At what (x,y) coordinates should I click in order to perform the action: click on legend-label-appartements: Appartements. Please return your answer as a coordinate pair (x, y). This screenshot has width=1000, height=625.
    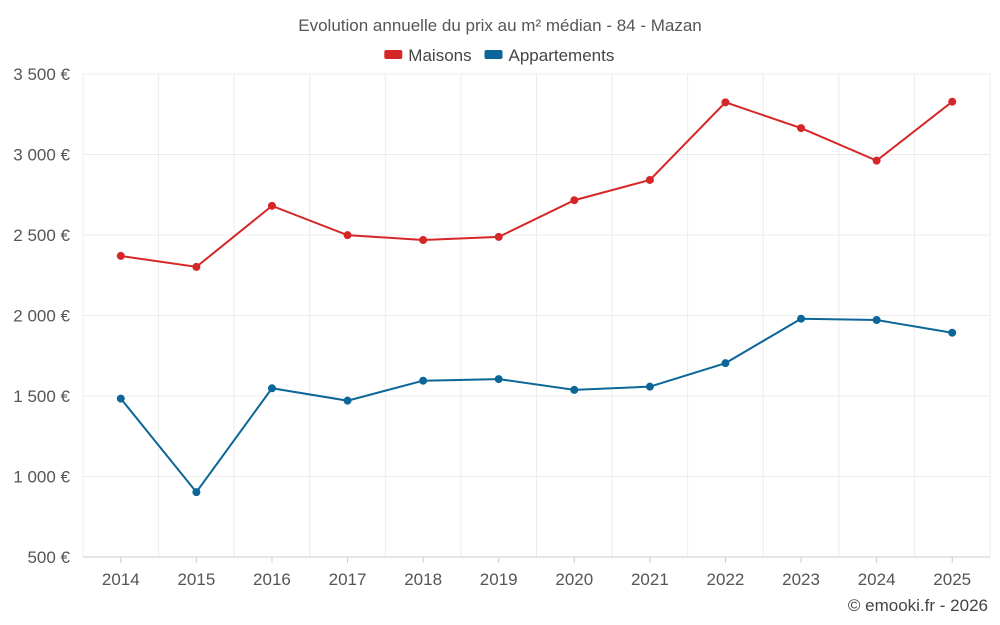
    Looking at the image, I should click on (562, 55).